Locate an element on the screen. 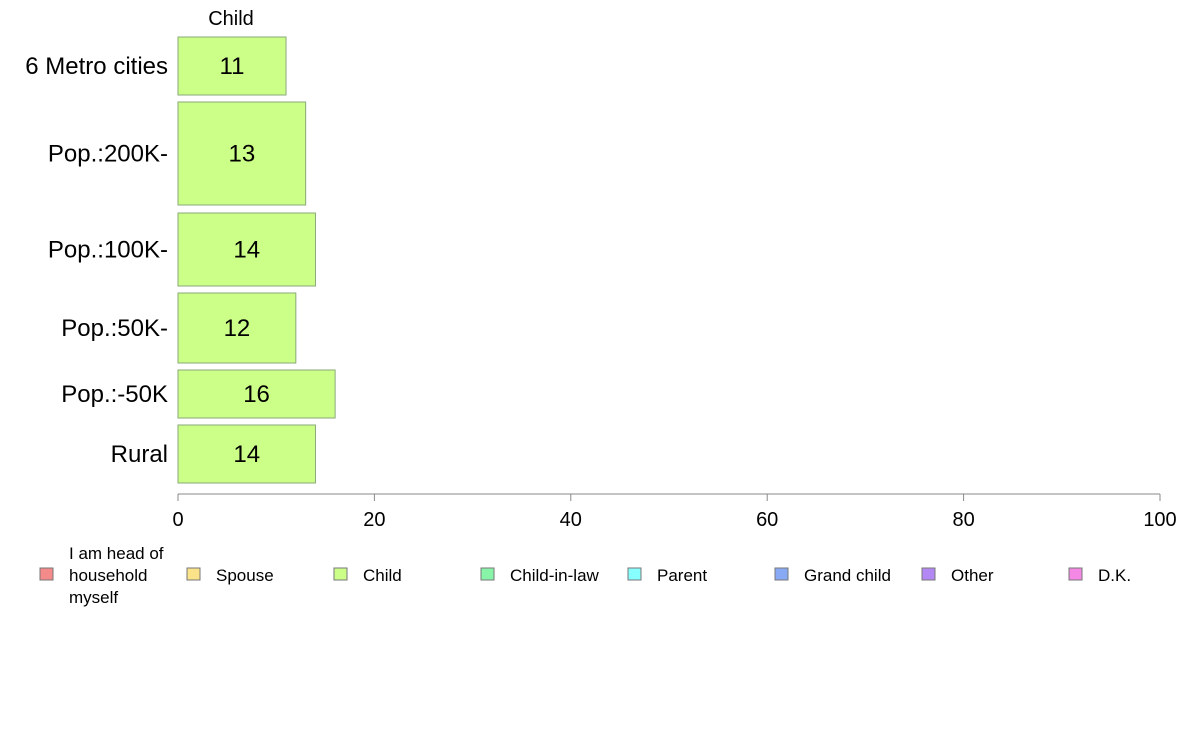  bar-value-label: 11 is located at coordinates (232, 66).